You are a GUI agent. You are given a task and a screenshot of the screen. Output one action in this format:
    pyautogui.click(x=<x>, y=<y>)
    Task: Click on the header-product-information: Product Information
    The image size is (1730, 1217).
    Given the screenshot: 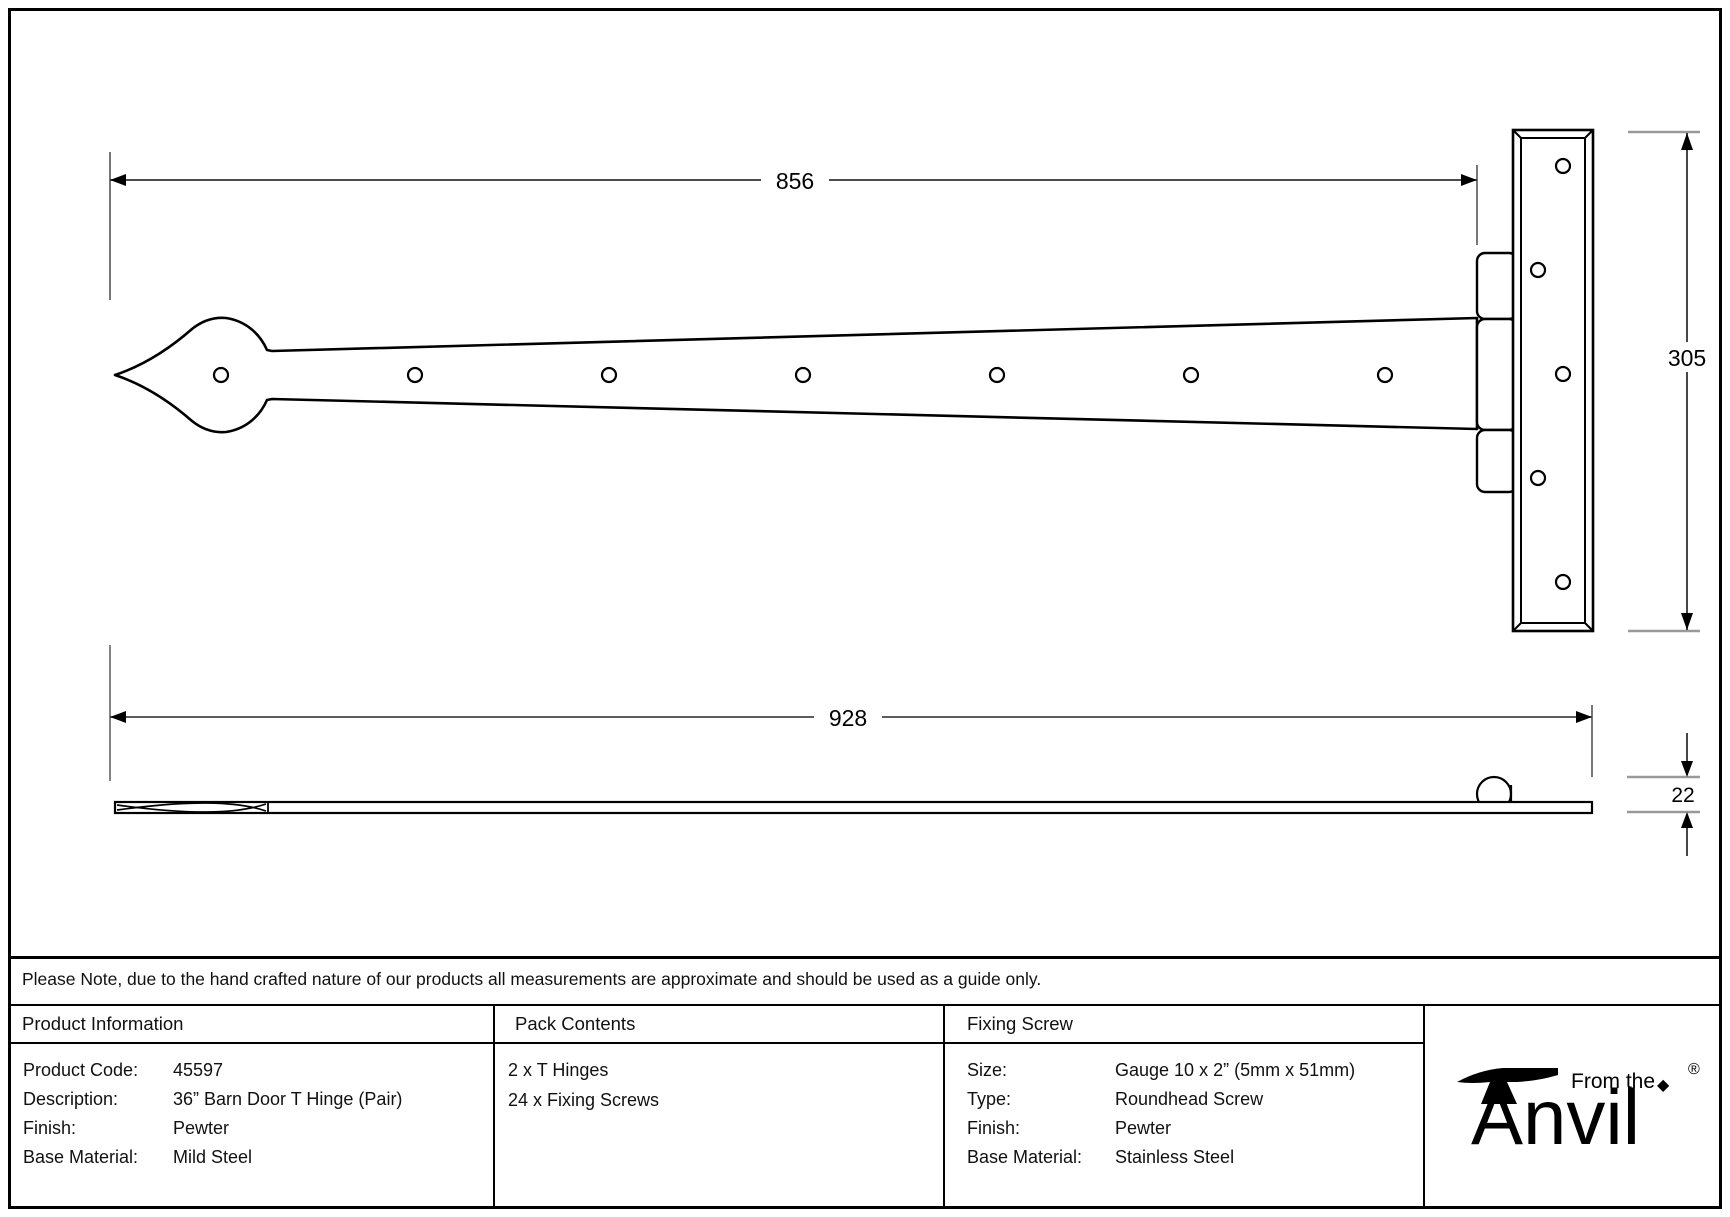 What is the action you would take?
    pyautogui.click(x=103, y=1023)
    